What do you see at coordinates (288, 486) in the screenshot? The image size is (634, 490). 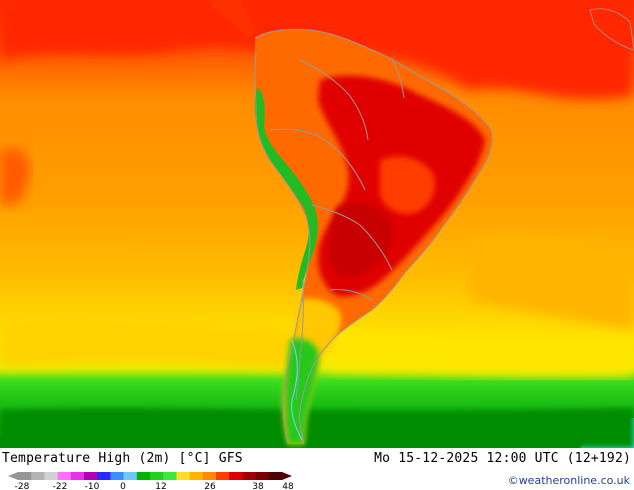 I see `color-scale-tick-label: 48` at bounding box center [288, 486].